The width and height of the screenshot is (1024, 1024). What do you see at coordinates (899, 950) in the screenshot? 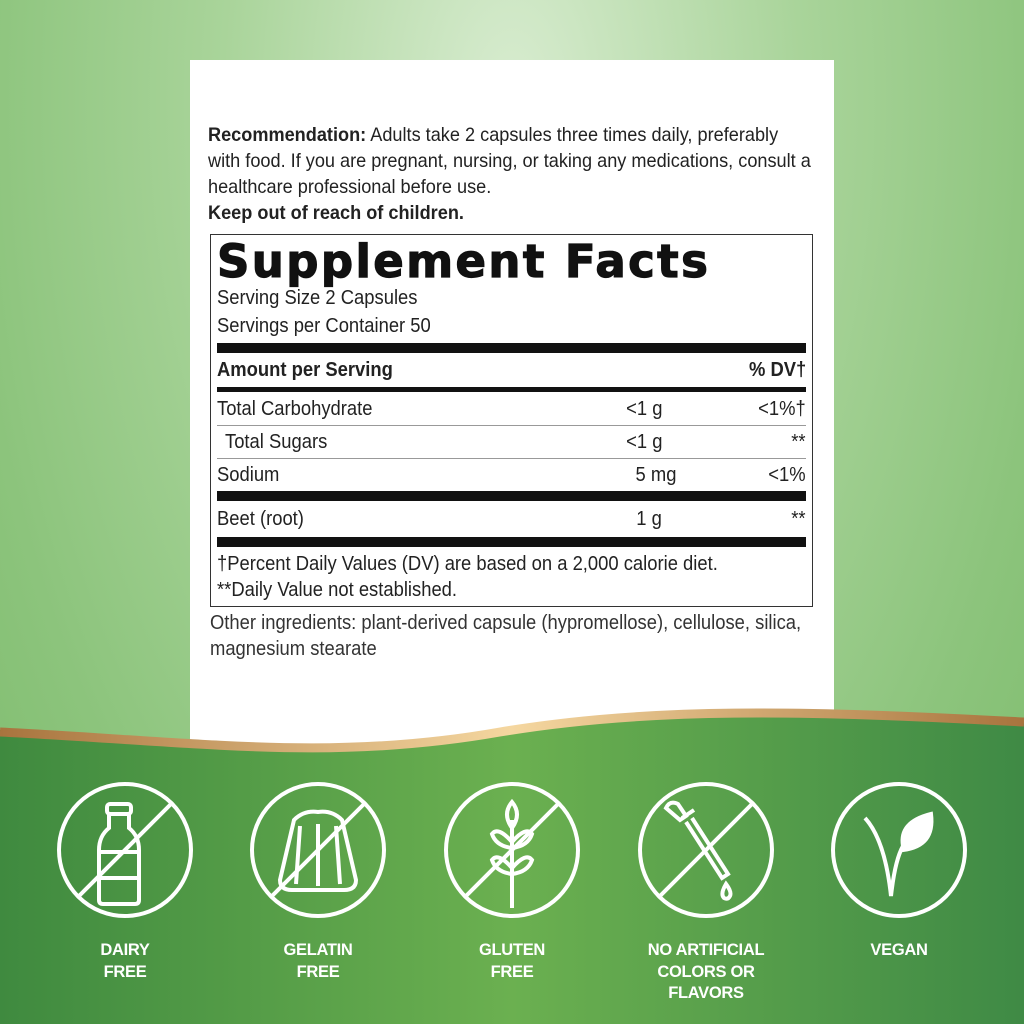
I see `vegan-label: VEGAN` at bounding box center [899, 950].